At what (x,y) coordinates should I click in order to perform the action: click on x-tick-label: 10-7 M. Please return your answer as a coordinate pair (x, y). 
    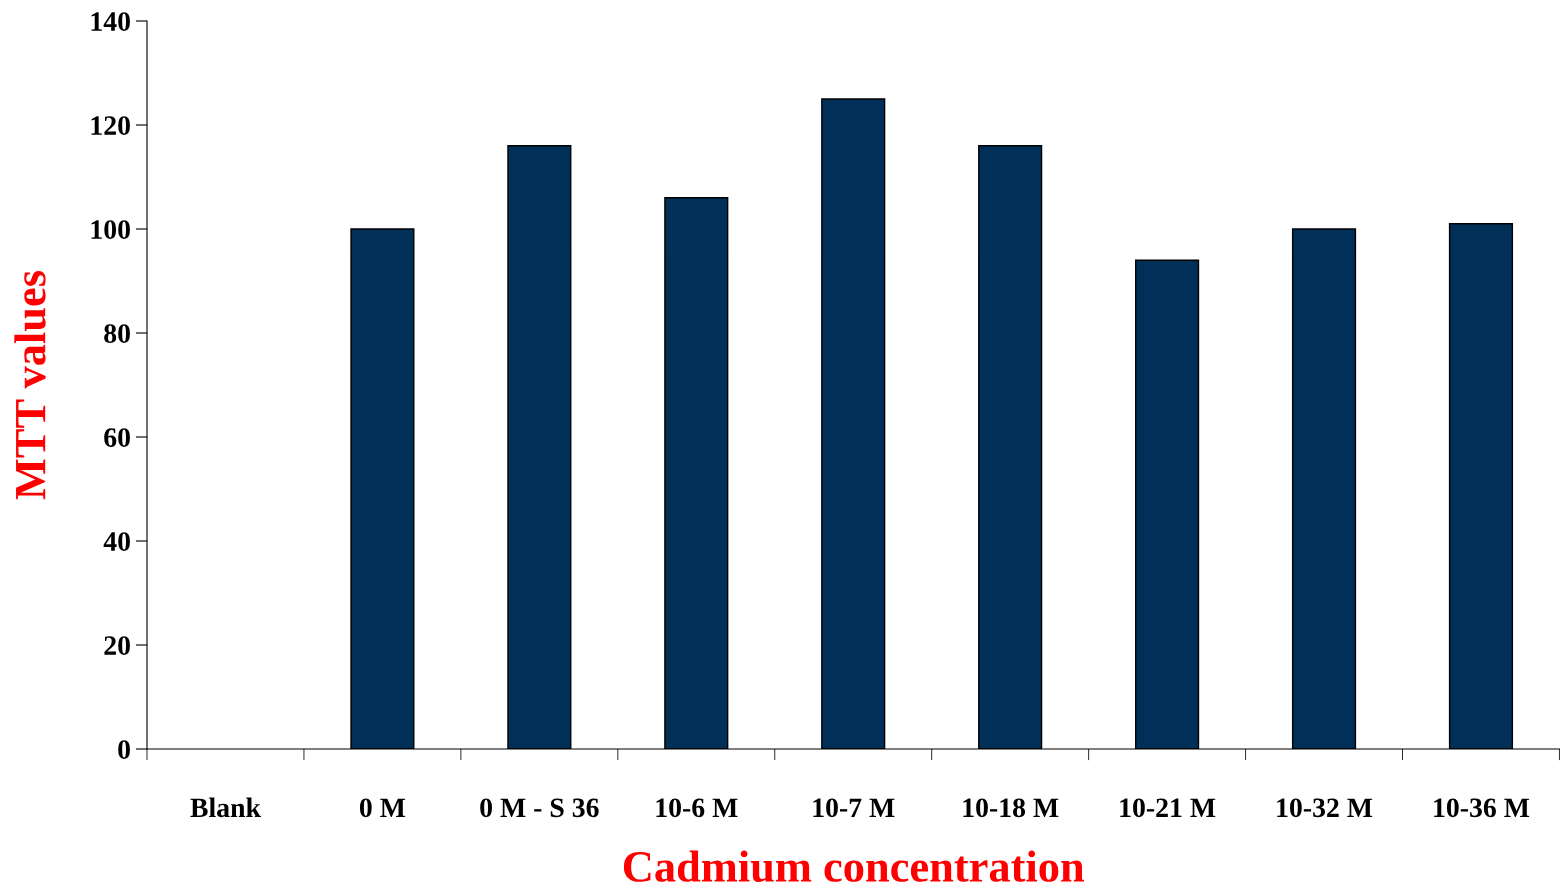
    Looking at the image, I should click on (854, 808).